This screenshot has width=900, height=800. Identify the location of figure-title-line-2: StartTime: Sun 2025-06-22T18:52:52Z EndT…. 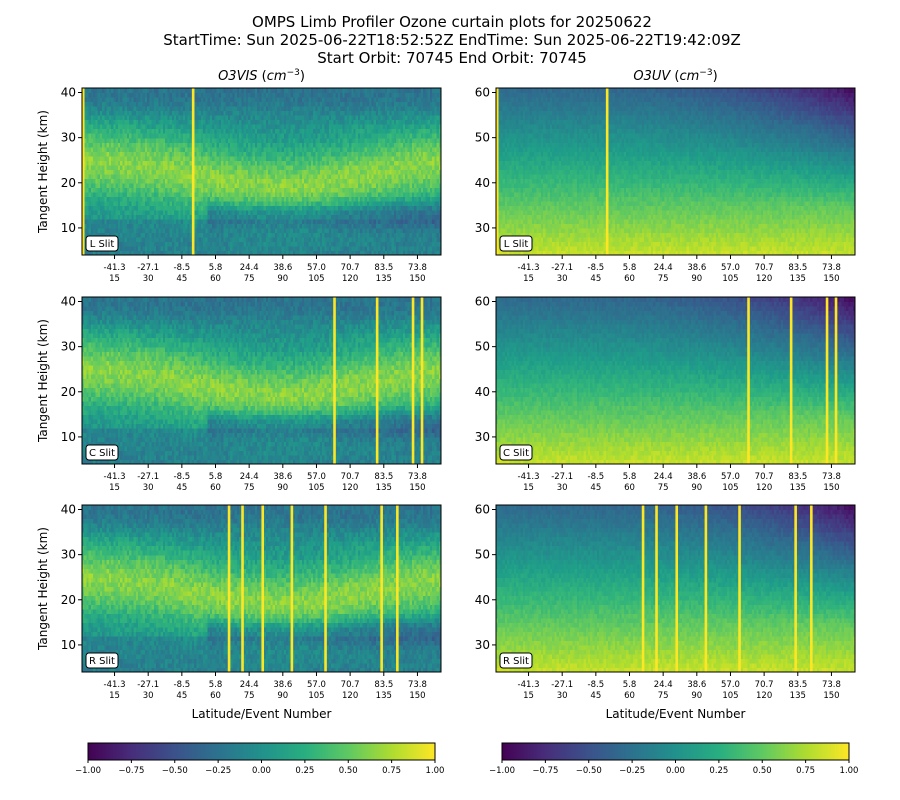
(452, 40).